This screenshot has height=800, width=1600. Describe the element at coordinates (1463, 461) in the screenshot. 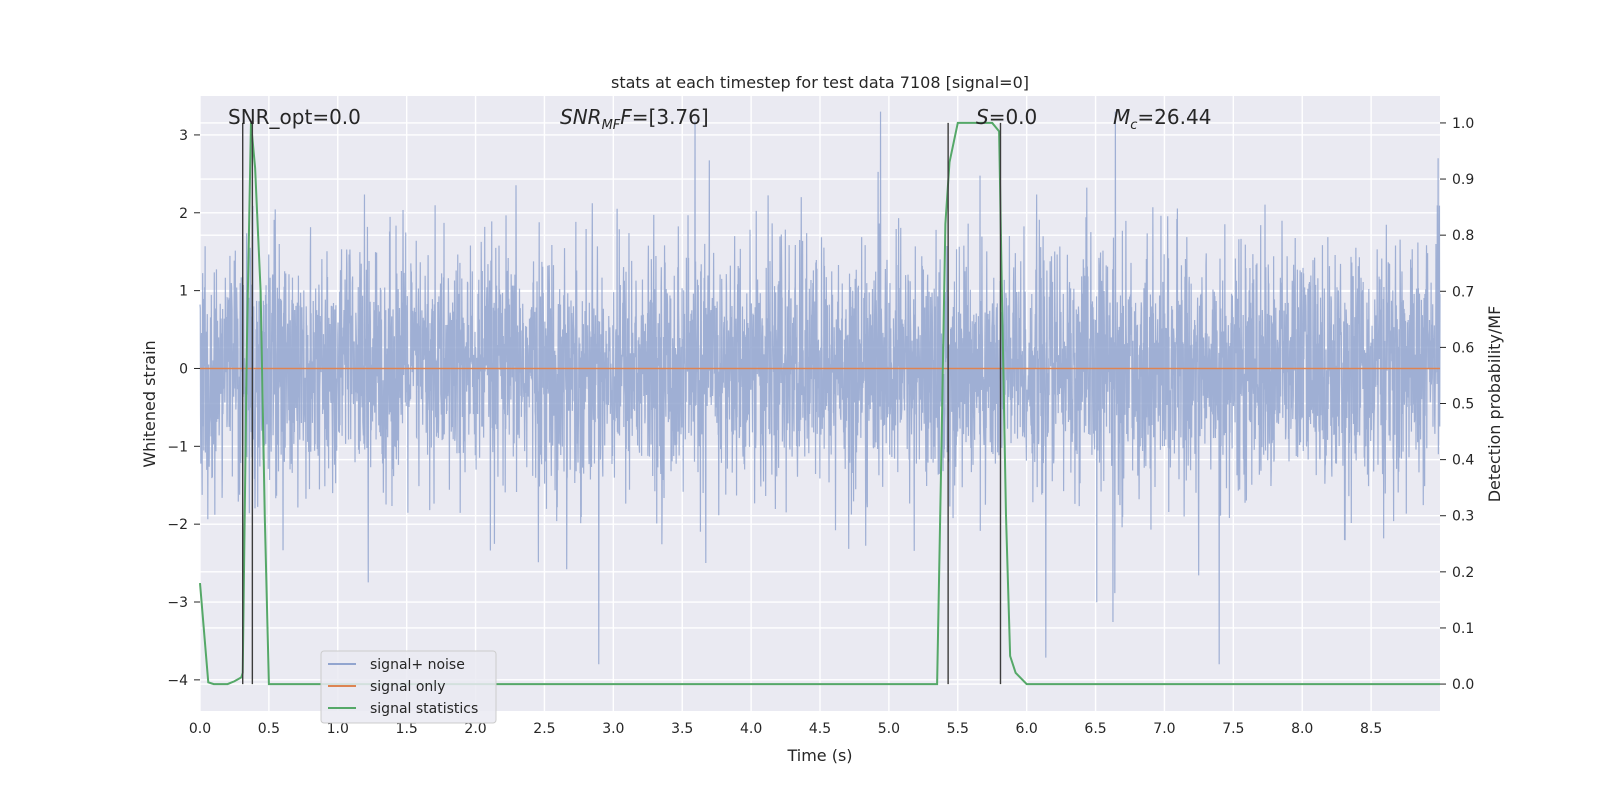

I see `y2-tick-label: 0.4` at that location.